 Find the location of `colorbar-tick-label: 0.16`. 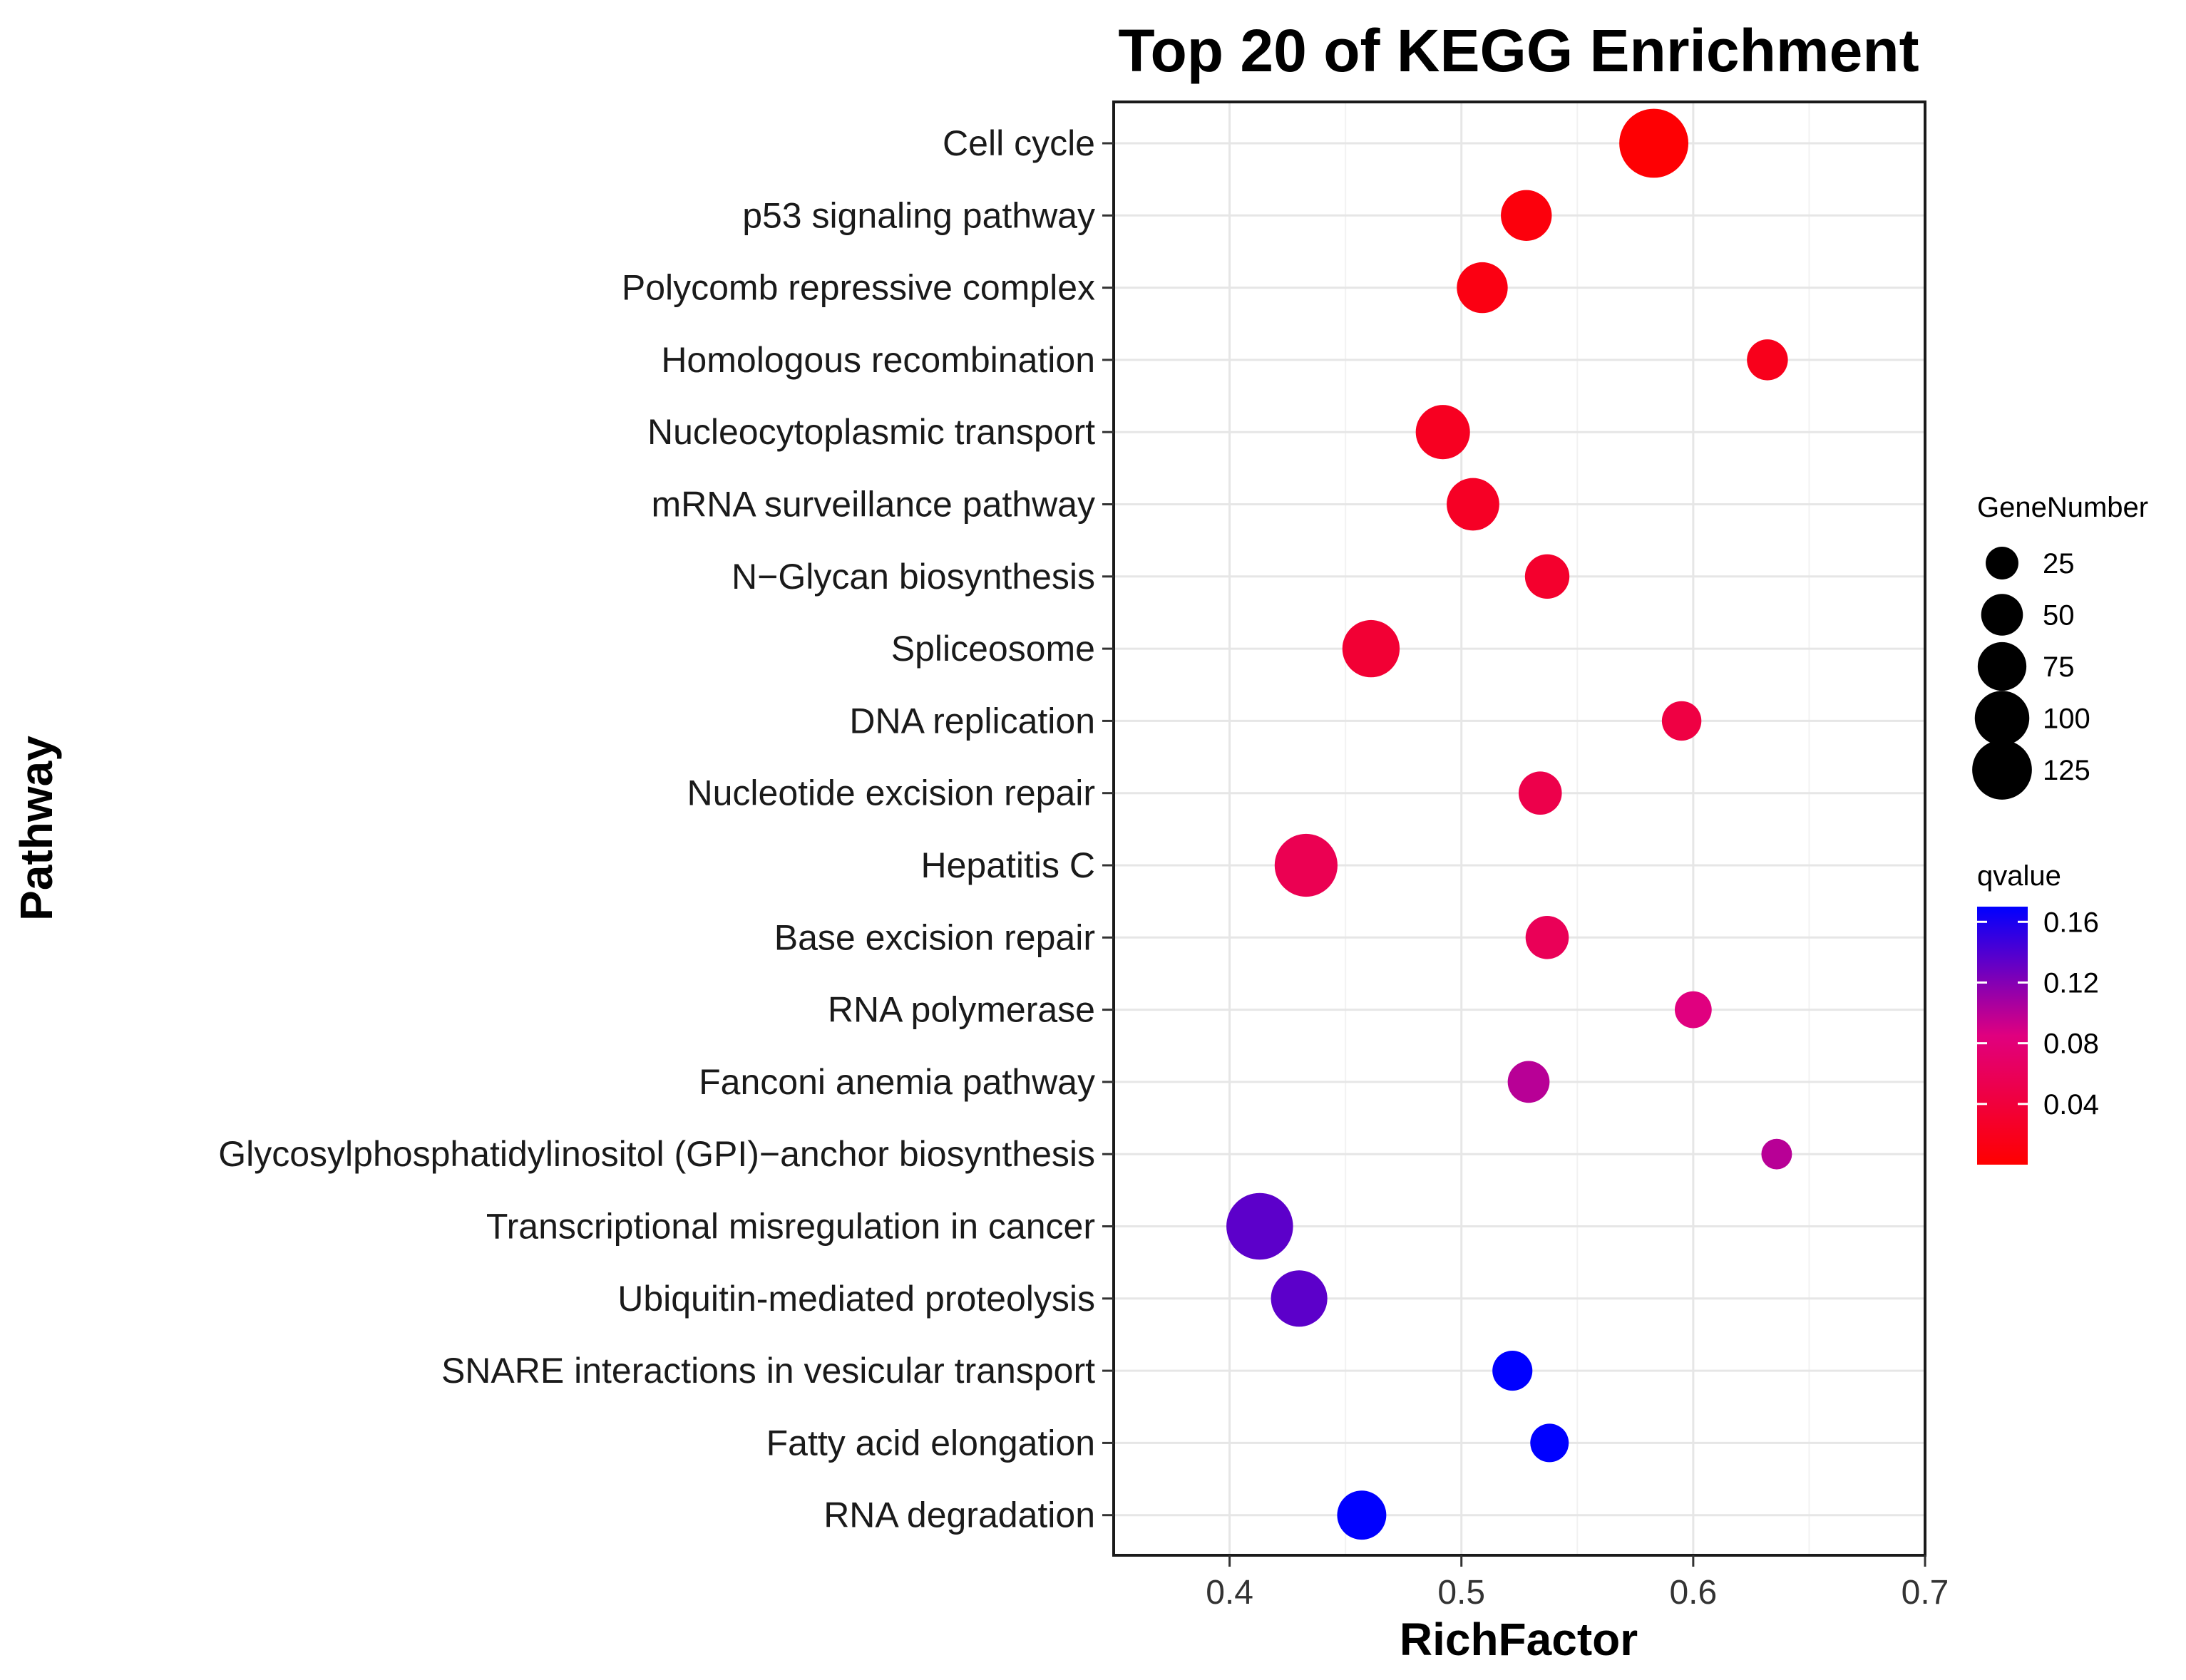

colorbar-tick-label: 0.16 is located at coordinates (2071, 922).